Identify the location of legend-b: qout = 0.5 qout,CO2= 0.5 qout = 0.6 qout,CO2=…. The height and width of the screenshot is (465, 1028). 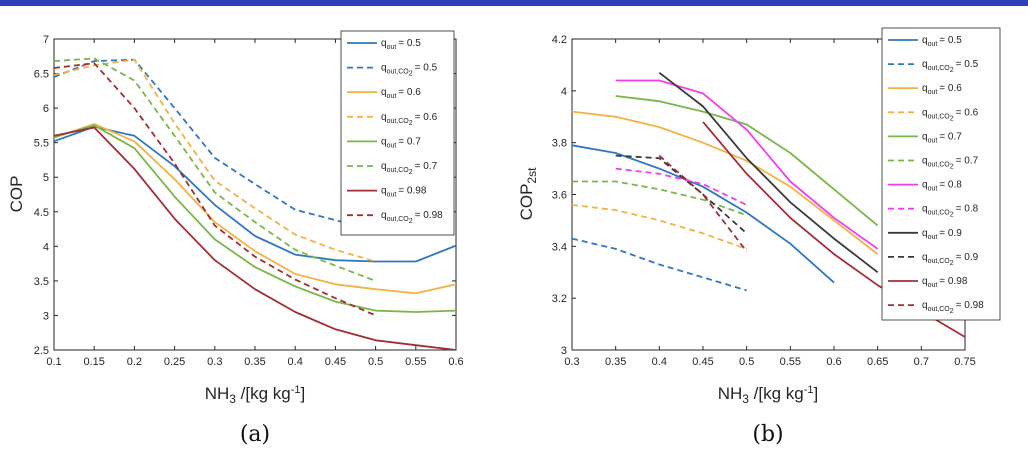
(941, 174).